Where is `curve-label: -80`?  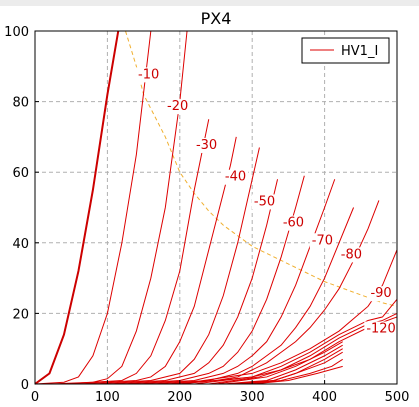 curve-label: -80 is located at coordinates (351, 254).